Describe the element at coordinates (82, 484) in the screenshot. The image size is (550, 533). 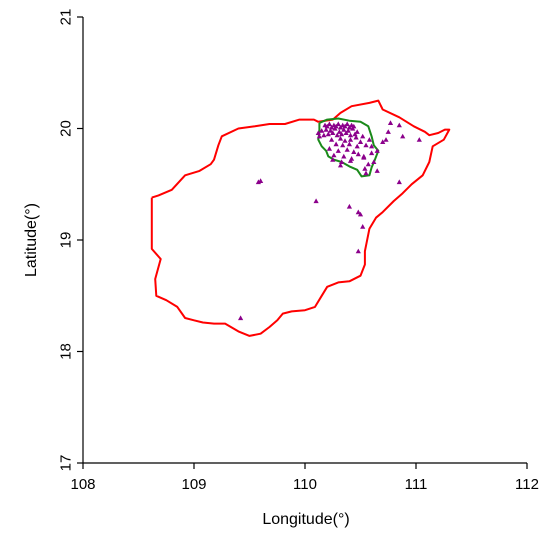
I see `x-tick-label: 108` at that location.